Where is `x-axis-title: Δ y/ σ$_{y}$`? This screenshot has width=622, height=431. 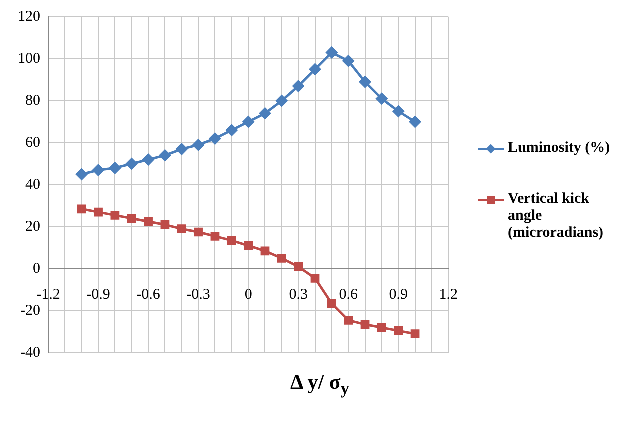
x-axis-title: Δ y/ σ$_{y}$ is located at coordinates (319, 385).